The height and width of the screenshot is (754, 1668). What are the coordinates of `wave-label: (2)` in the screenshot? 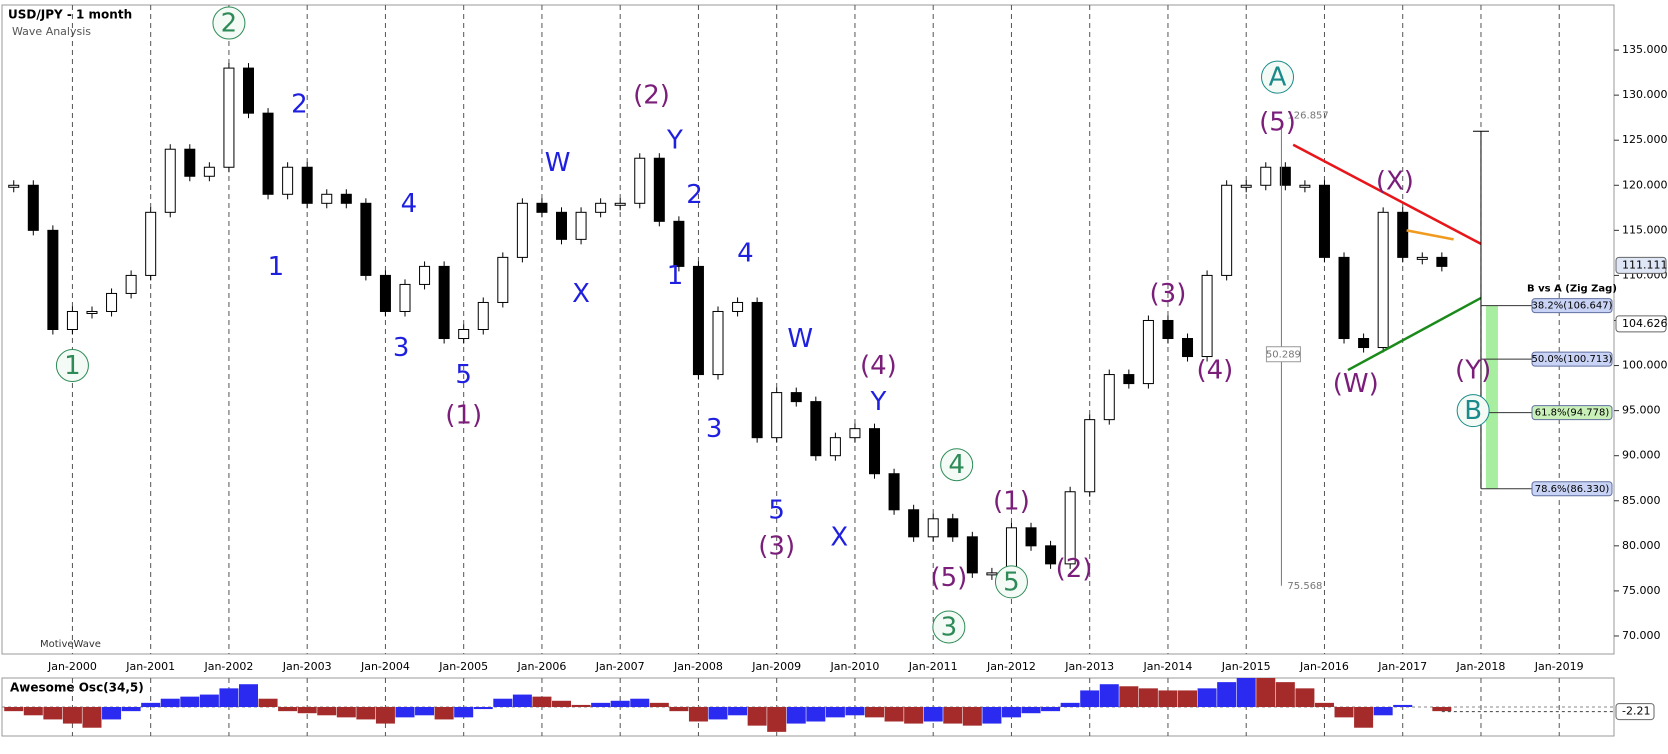 It's located at (1074, 569).